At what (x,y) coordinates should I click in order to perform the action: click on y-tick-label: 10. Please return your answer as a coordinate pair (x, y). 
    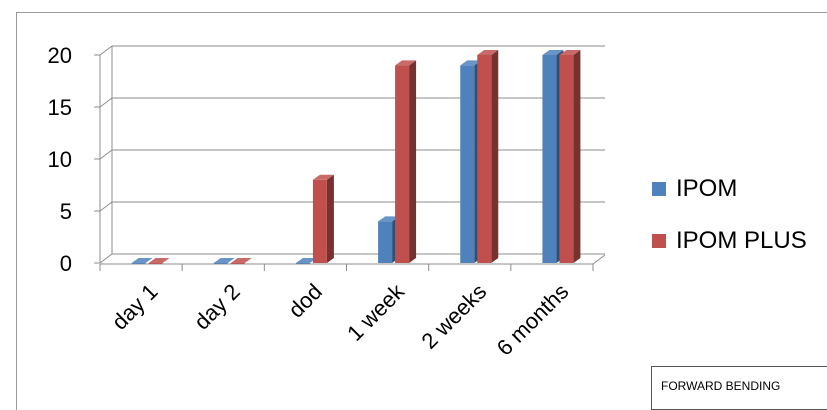
    Looking at the image, I should click on (60, 159).